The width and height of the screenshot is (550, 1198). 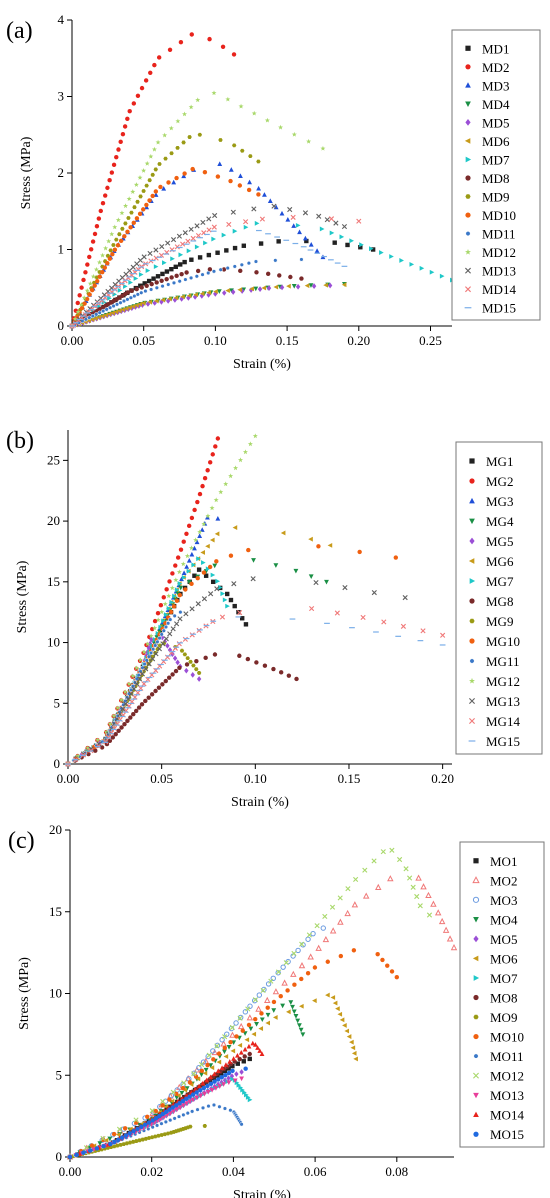 I want to click on x-tick-label: 0.00, so click(x=68, y=778).